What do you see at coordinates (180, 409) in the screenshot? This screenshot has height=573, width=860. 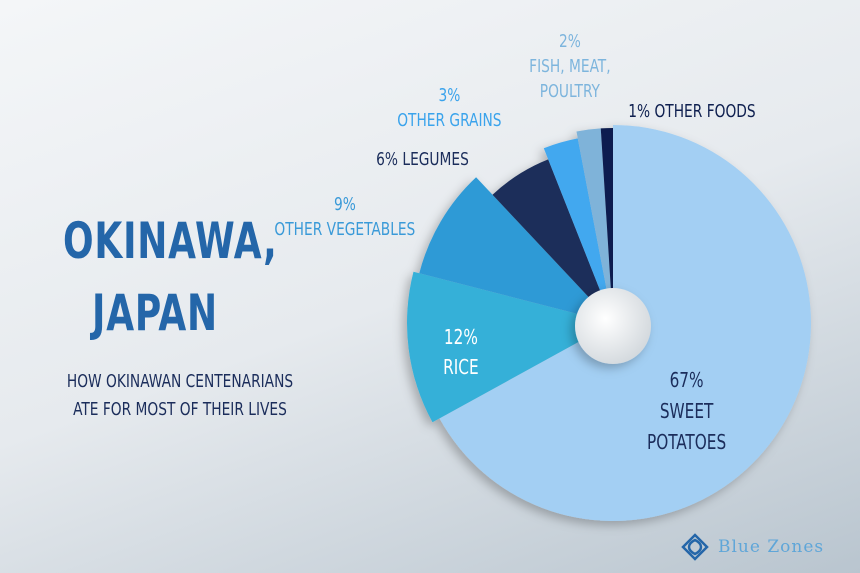 I see `subtitle-line-2: ate for most of their lives` at bounding box center [180, 409].